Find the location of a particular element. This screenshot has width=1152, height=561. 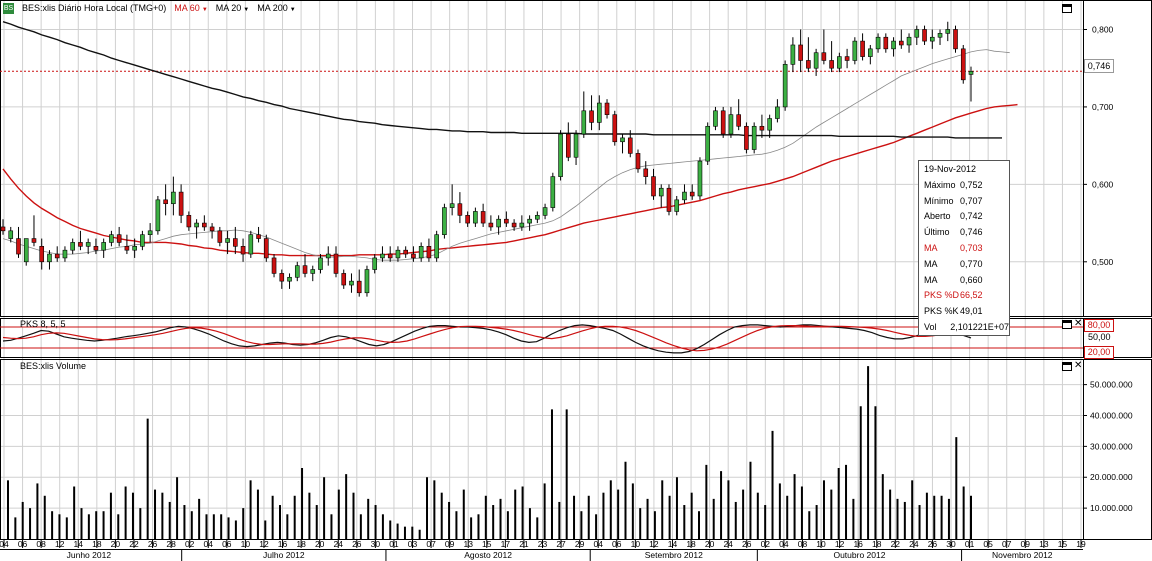

stochastic-panel is located at coordinates (541, 339).